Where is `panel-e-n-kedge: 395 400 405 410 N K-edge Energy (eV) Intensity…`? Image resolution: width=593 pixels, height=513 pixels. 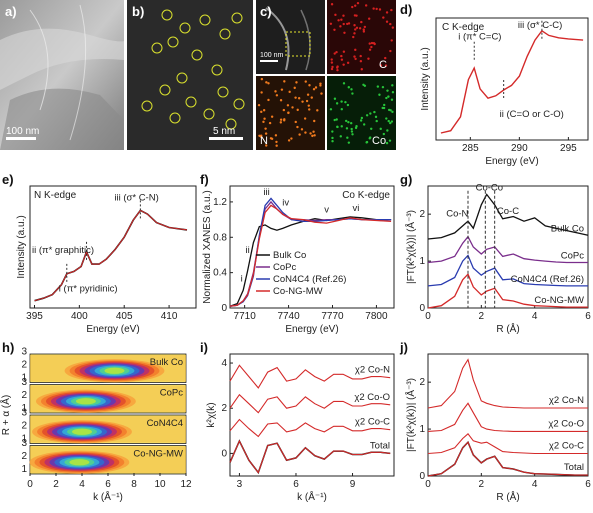
panel-e-n-kedge: 395 400 405 410 N K-edge Energy (eV) Intensity… is located at coordinates (100, 254).